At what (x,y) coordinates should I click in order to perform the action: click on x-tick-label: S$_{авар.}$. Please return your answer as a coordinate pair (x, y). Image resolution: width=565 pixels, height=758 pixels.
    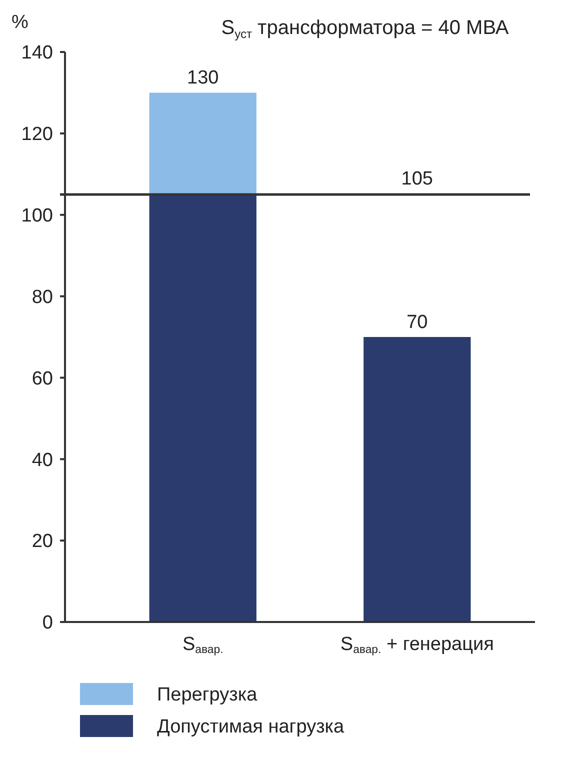
    Looking at the image, I should click on (203, 645).